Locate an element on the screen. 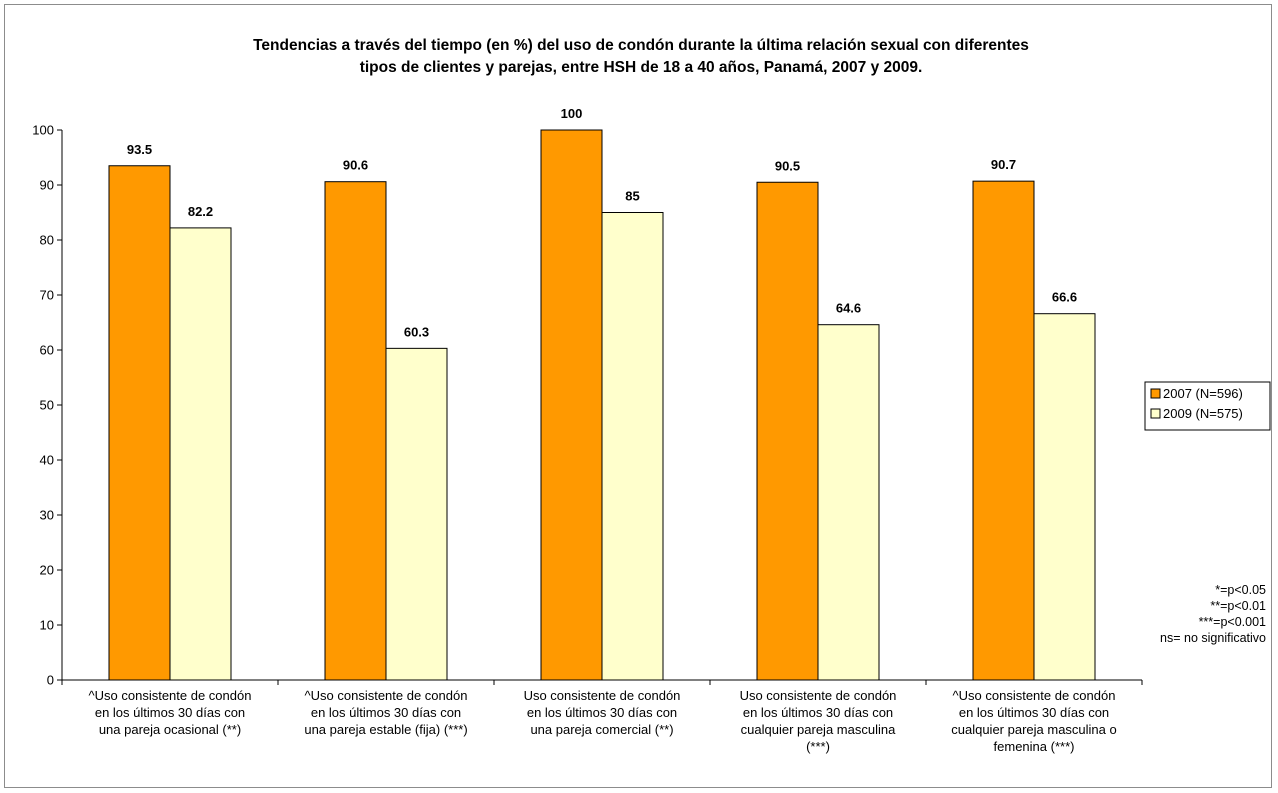  data-label: 82.2 is located at coordinates (200, 211).